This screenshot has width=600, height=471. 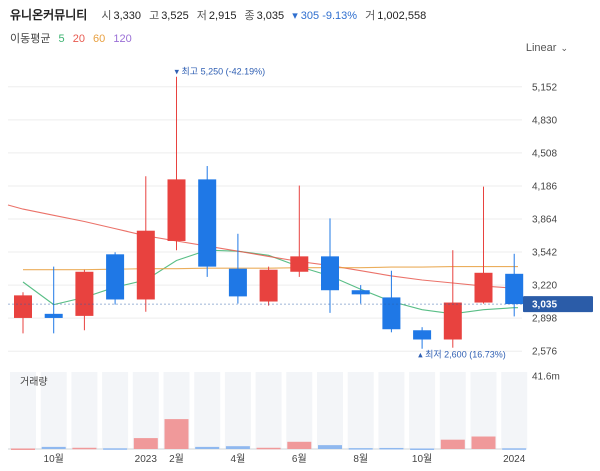 What do you see at coordinates (78, 39) in the screenshot?
I see `ma-20-toggle: 20` at bounding box center [78, 39].